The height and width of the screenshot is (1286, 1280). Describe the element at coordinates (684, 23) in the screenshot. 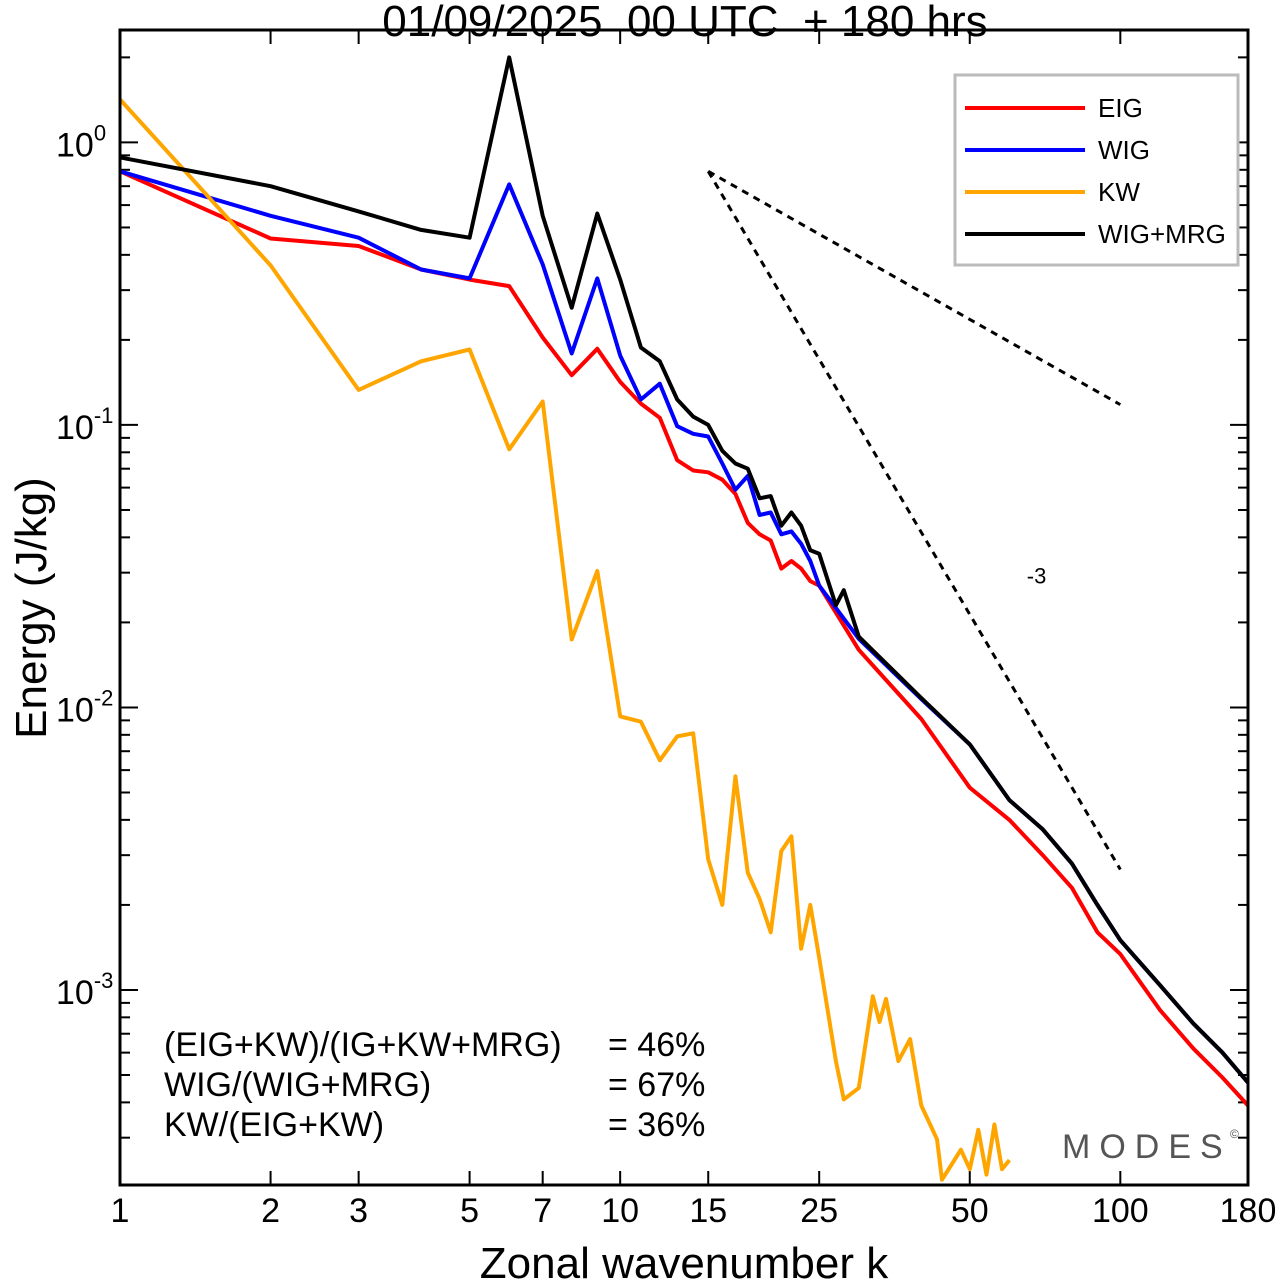

I see `chart-title: 01/09/2025 00 UTC + 180 hrs` at that location.